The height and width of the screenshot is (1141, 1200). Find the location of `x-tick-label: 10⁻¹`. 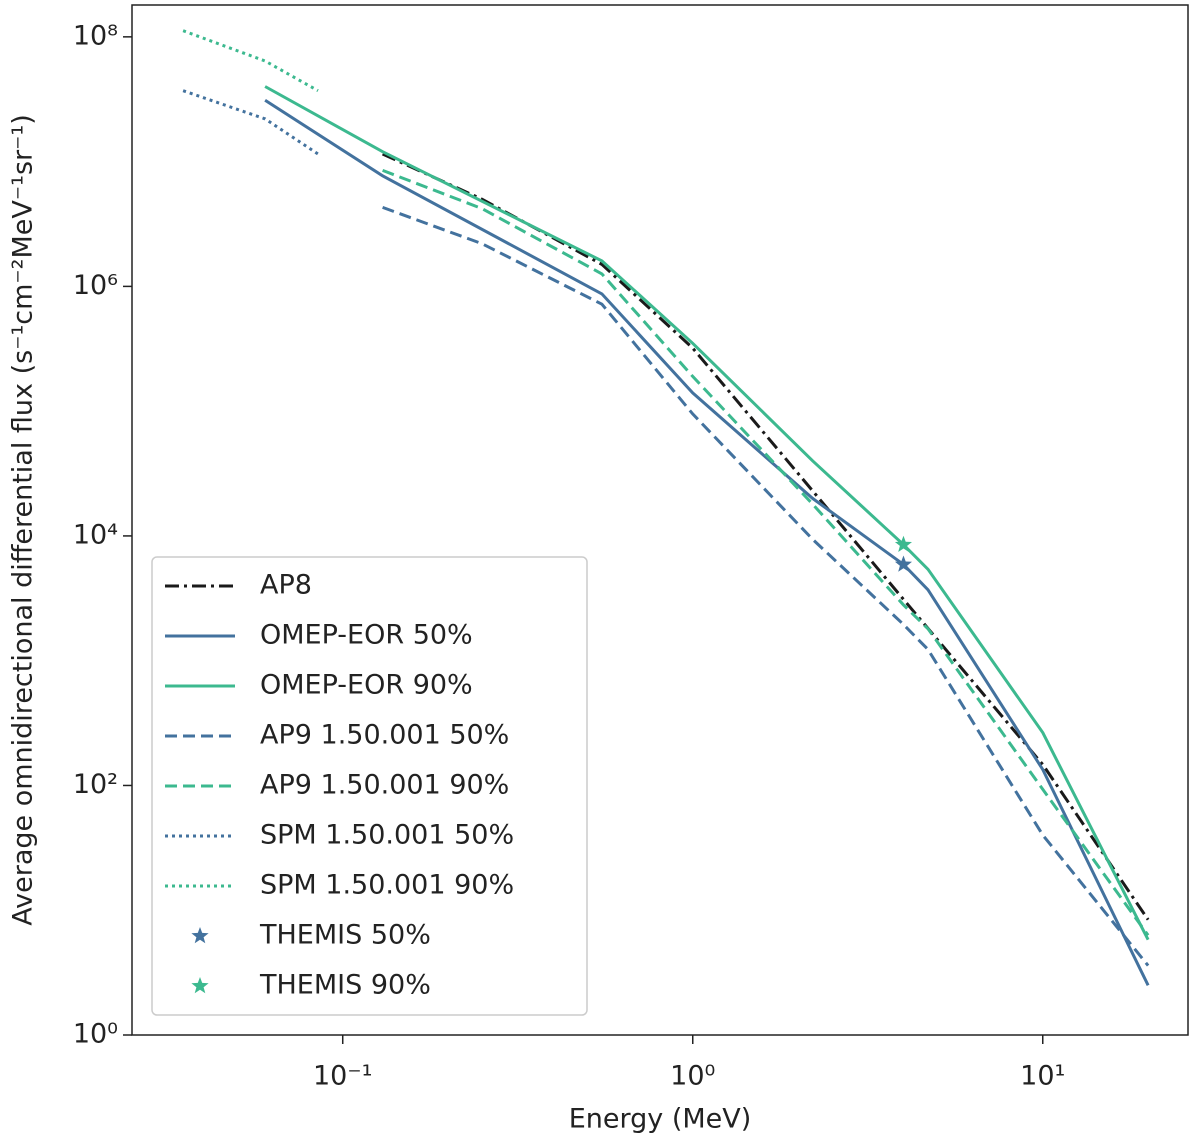

x-tick-label: 10⁻¹ is located at coordinates (342, 1076).